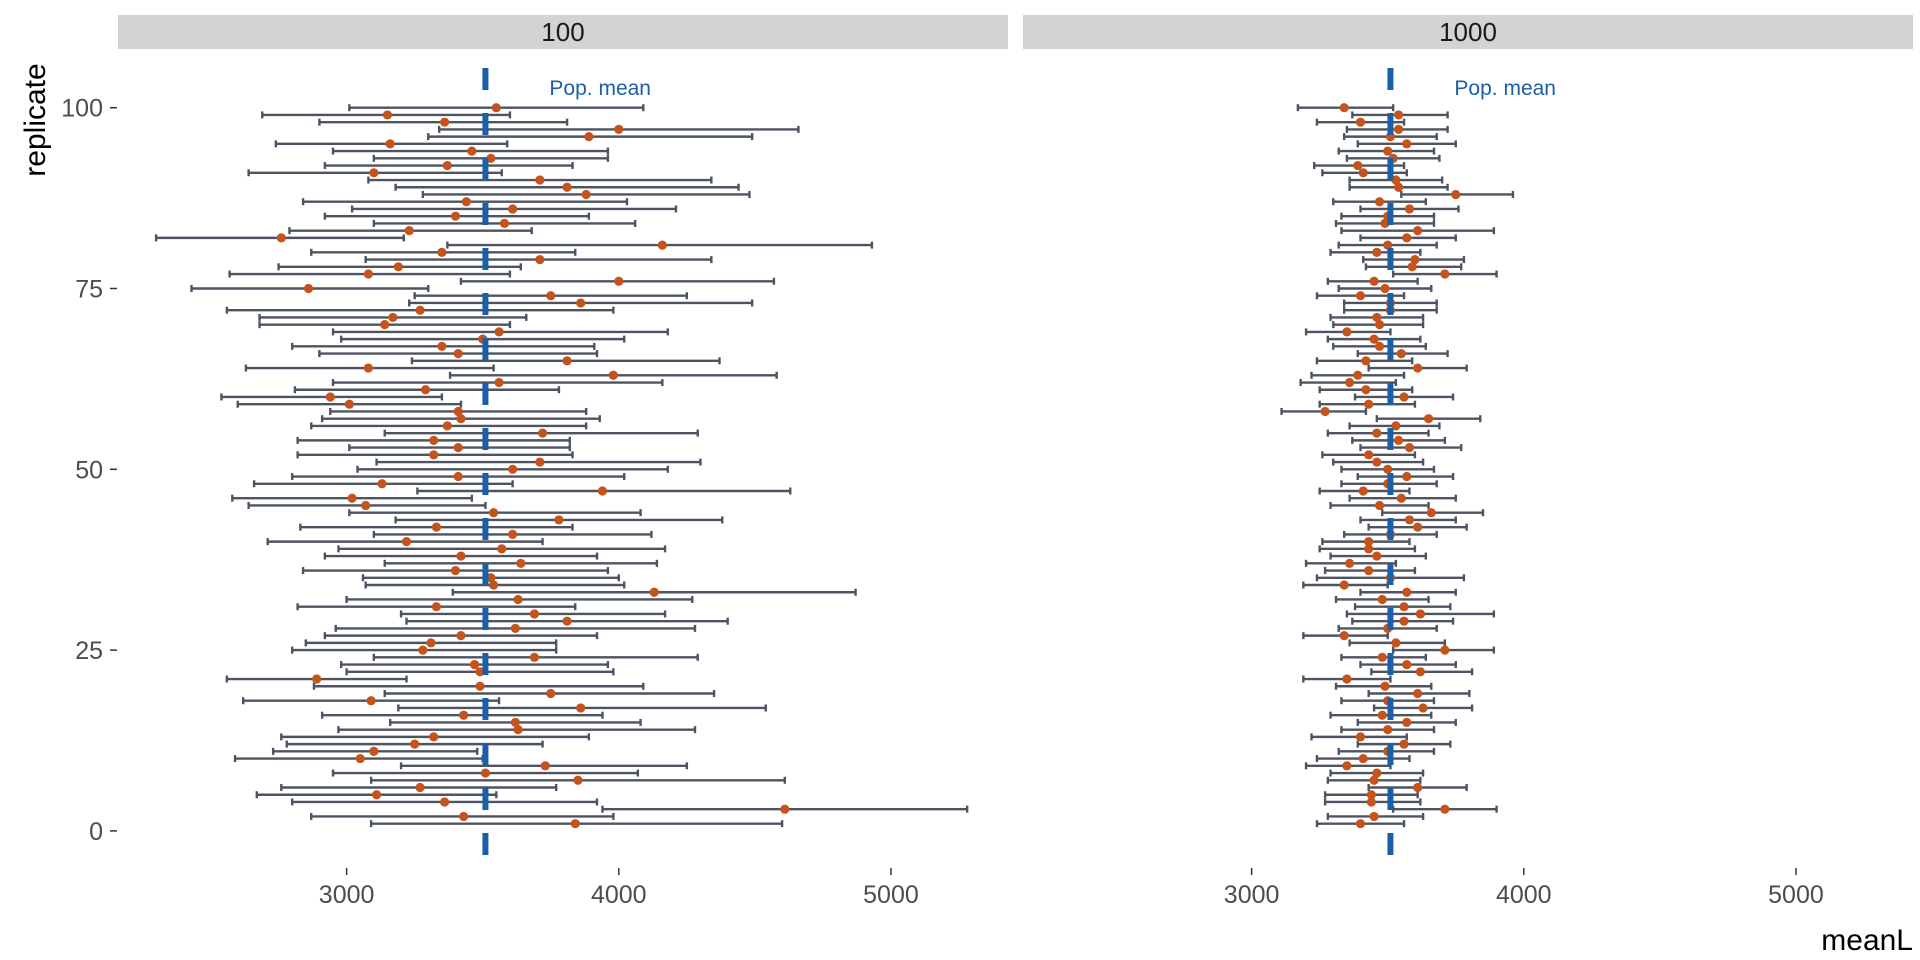  What do you see at coordinates (89, 290) in the screenshot?
I see `y-tick-label: 75` at bounding box center [89, 290].